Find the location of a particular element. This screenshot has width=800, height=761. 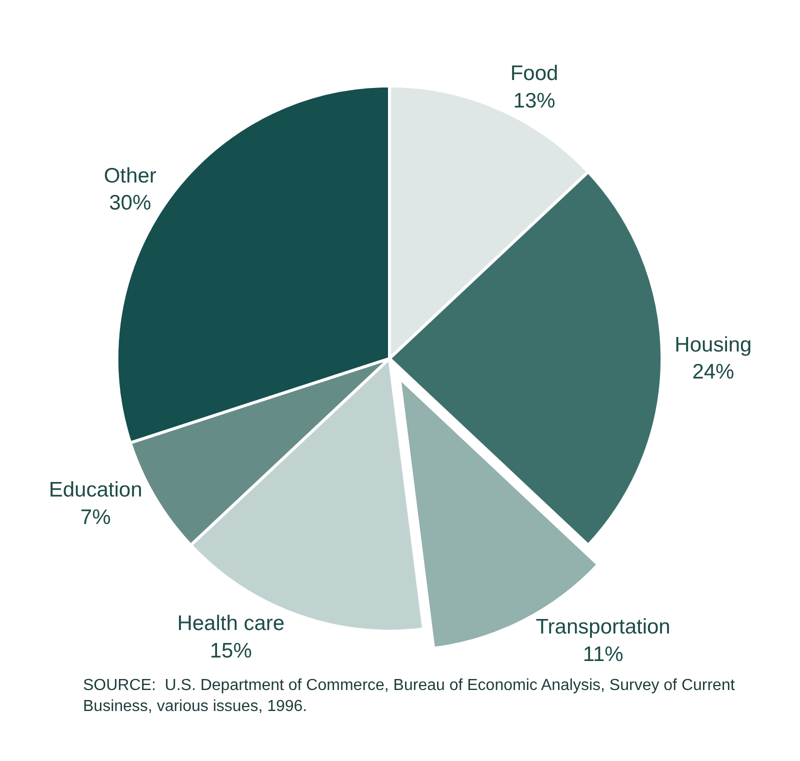

slice-label: Health care is located at coordinates (231, 624).